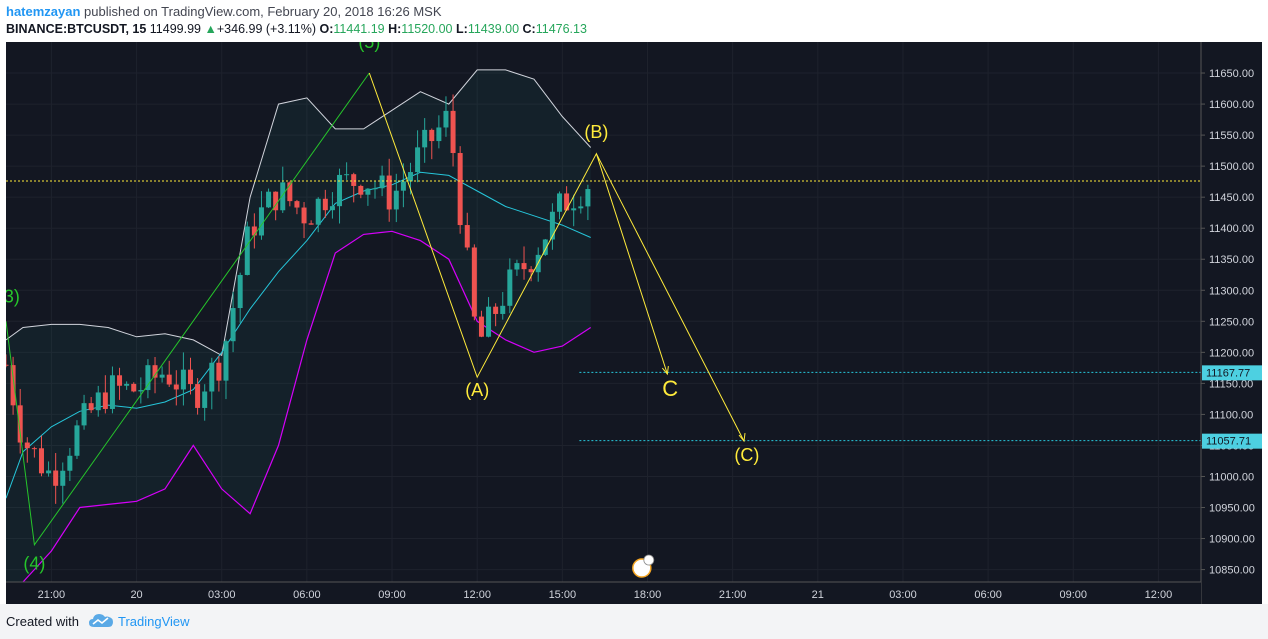 This screenshot has width=1268, height=639. I want to click on low-label: L:, so click(462, 29).